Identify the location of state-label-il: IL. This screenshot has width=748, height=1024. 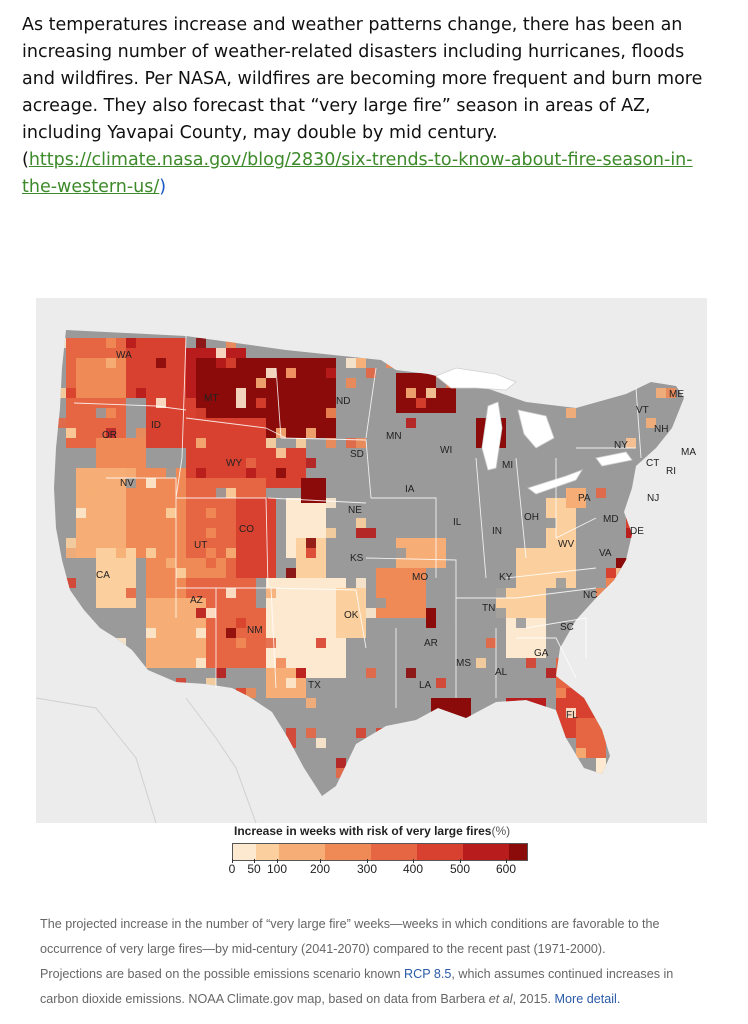
(457, 522).